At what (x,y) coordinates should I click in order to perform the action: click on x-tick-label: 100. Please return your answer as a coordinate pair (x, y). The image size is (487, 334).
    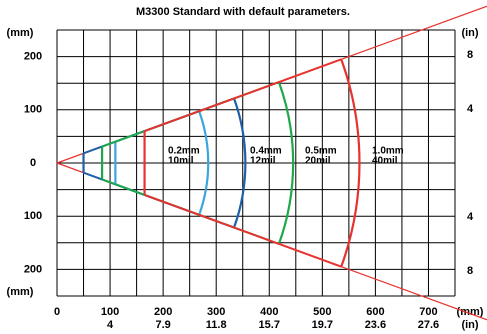
    Looking at the image, I should click on (110, 312).